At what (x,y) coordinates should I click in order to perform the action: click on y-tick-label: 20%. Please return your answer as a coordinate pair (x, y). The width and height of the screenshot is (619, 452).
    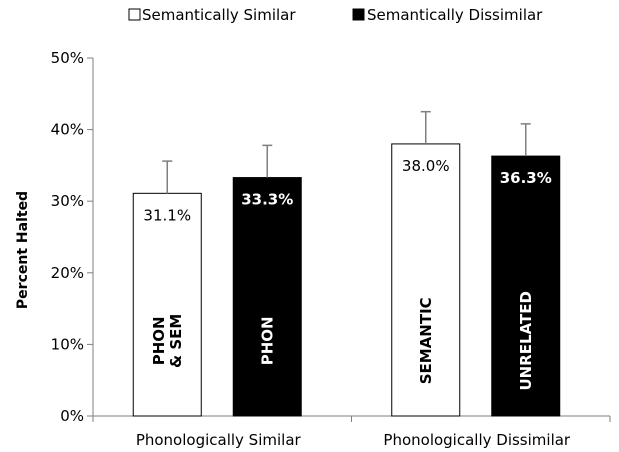
    Looking at the image, I should click on (67, 273).